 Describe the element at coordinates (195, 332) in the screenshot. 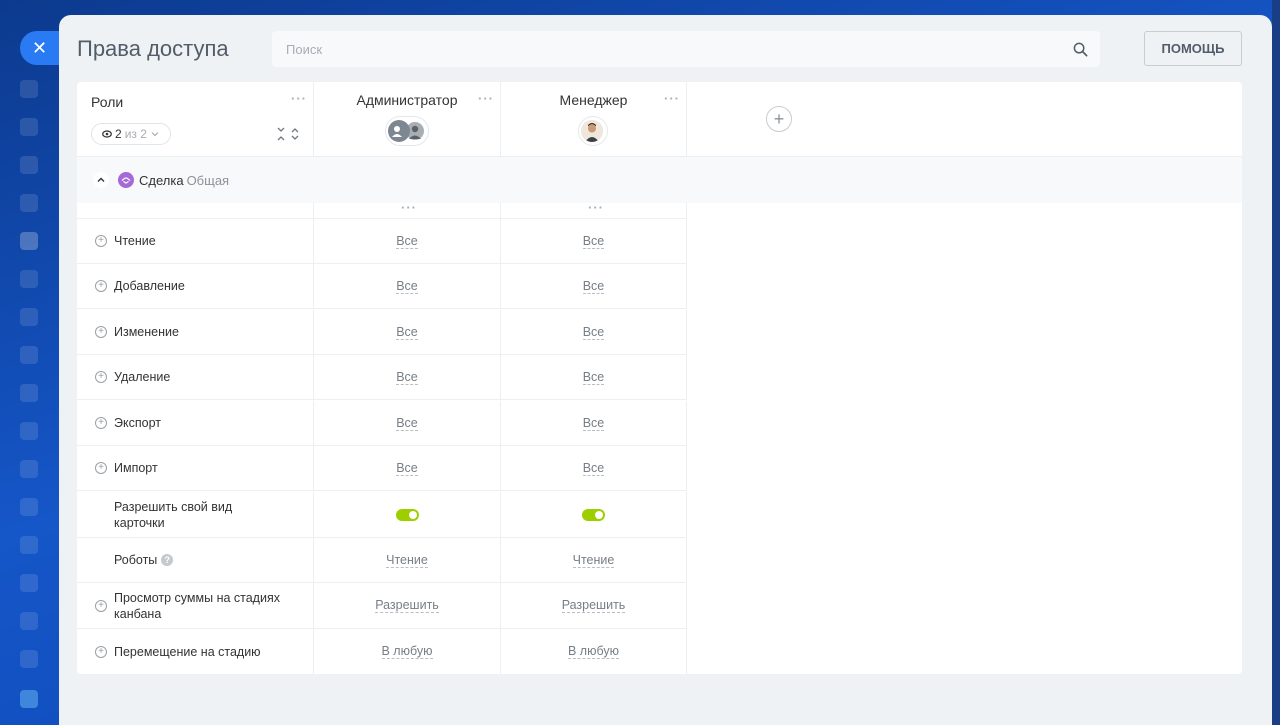

I see `permission-name-cell: + Изменение` at that location.